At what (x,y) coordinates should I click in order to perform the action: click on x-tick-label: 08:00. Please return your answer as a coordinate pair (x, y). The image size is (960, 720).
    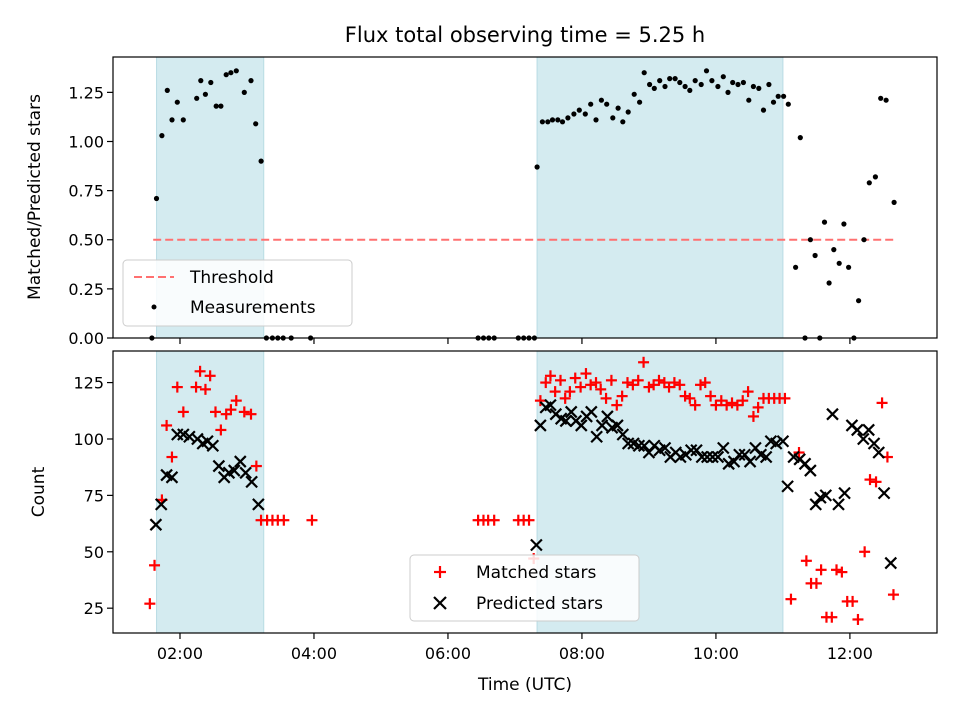
    Looking at the image, I should click on (582, 653).